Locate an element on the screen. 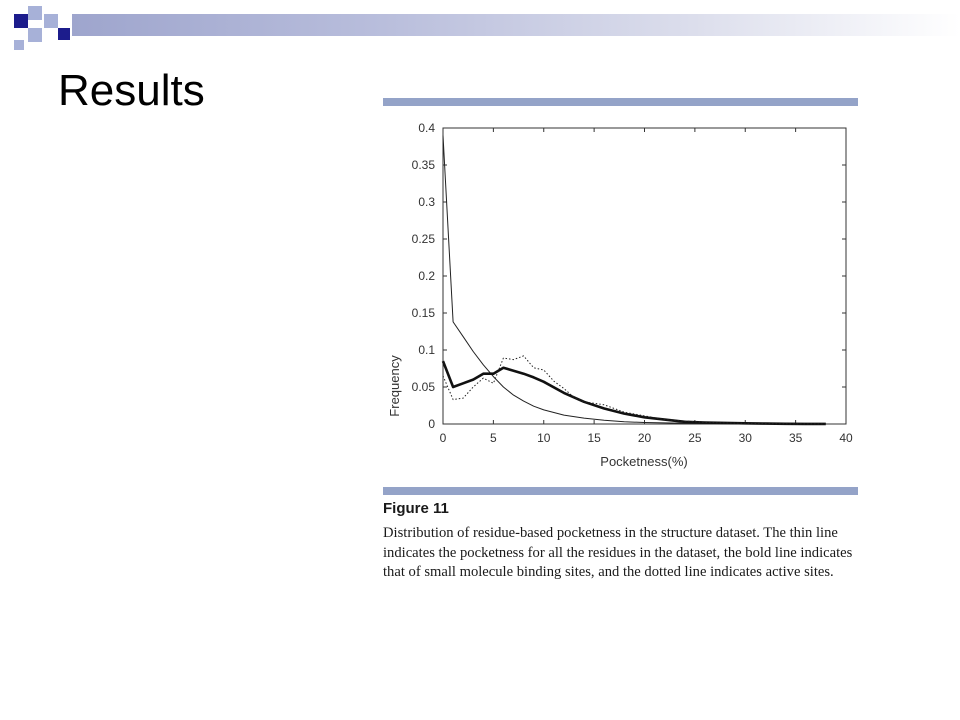 This screenshot has height=720, width=960. x-tick-label: 25 is located at coordinates (695, 438).